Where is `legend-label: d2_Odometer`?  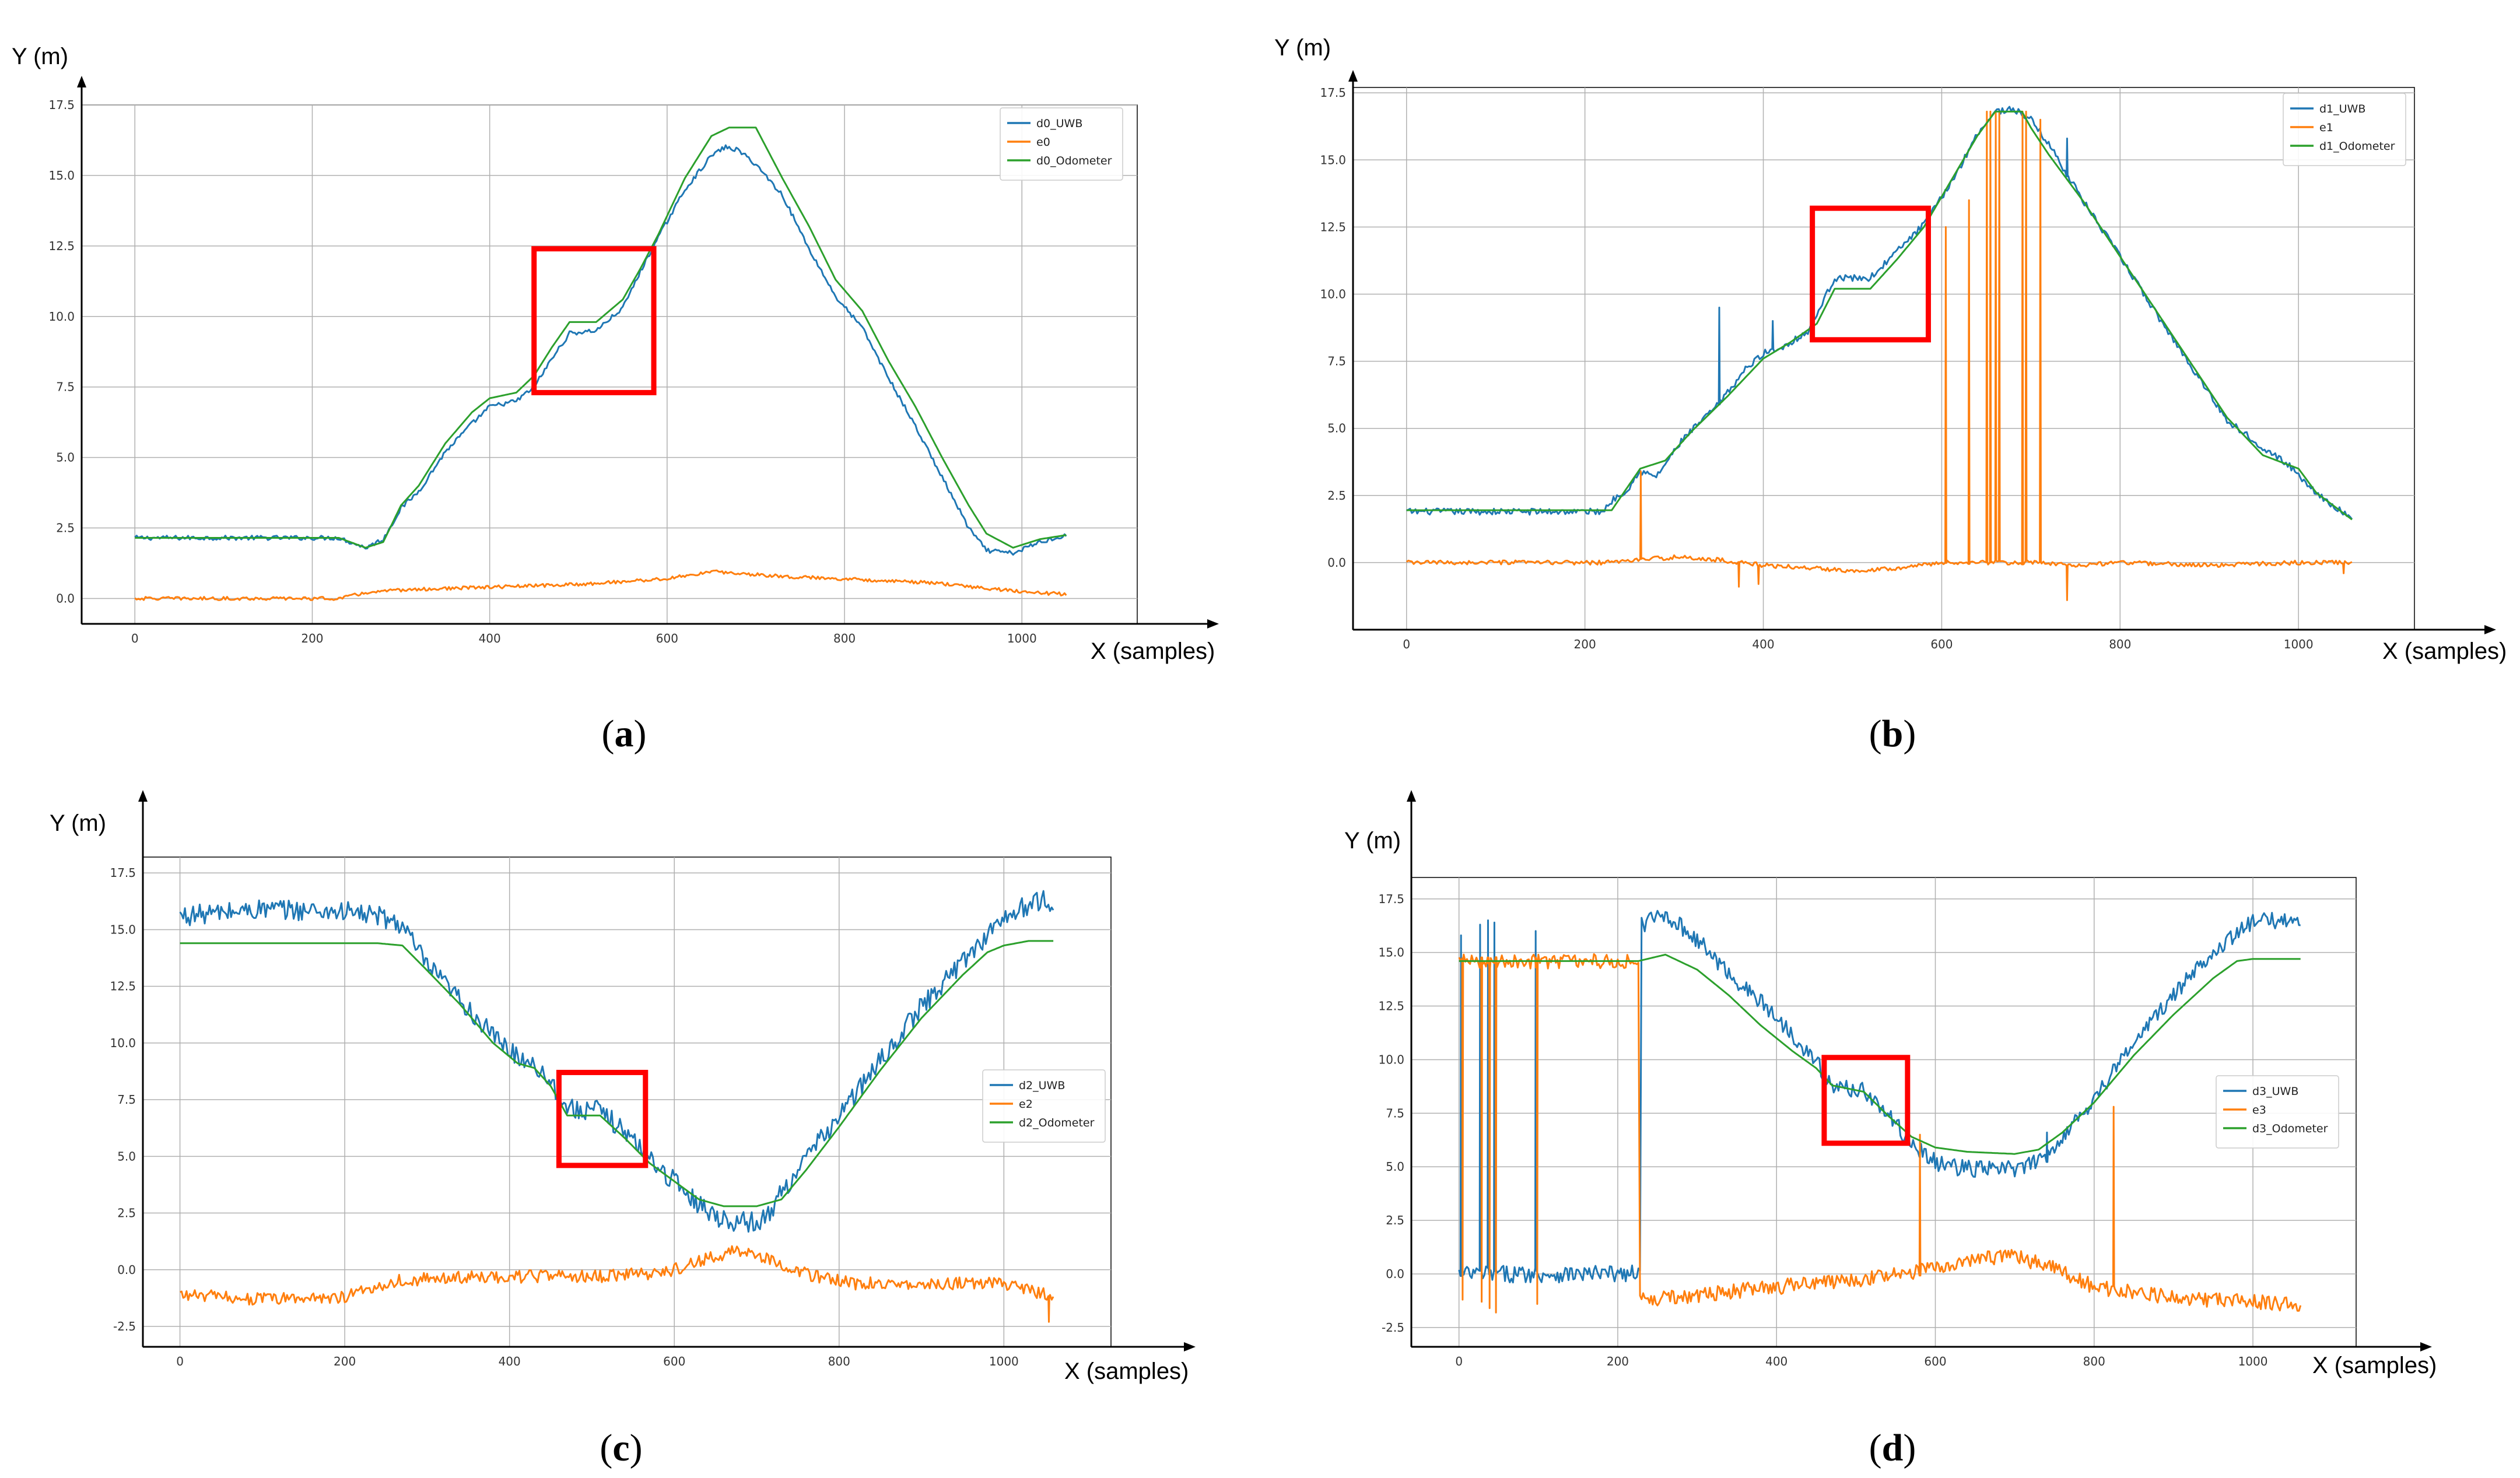
legend-label: d2_Odometer is located at coordinates (1057, 1123).